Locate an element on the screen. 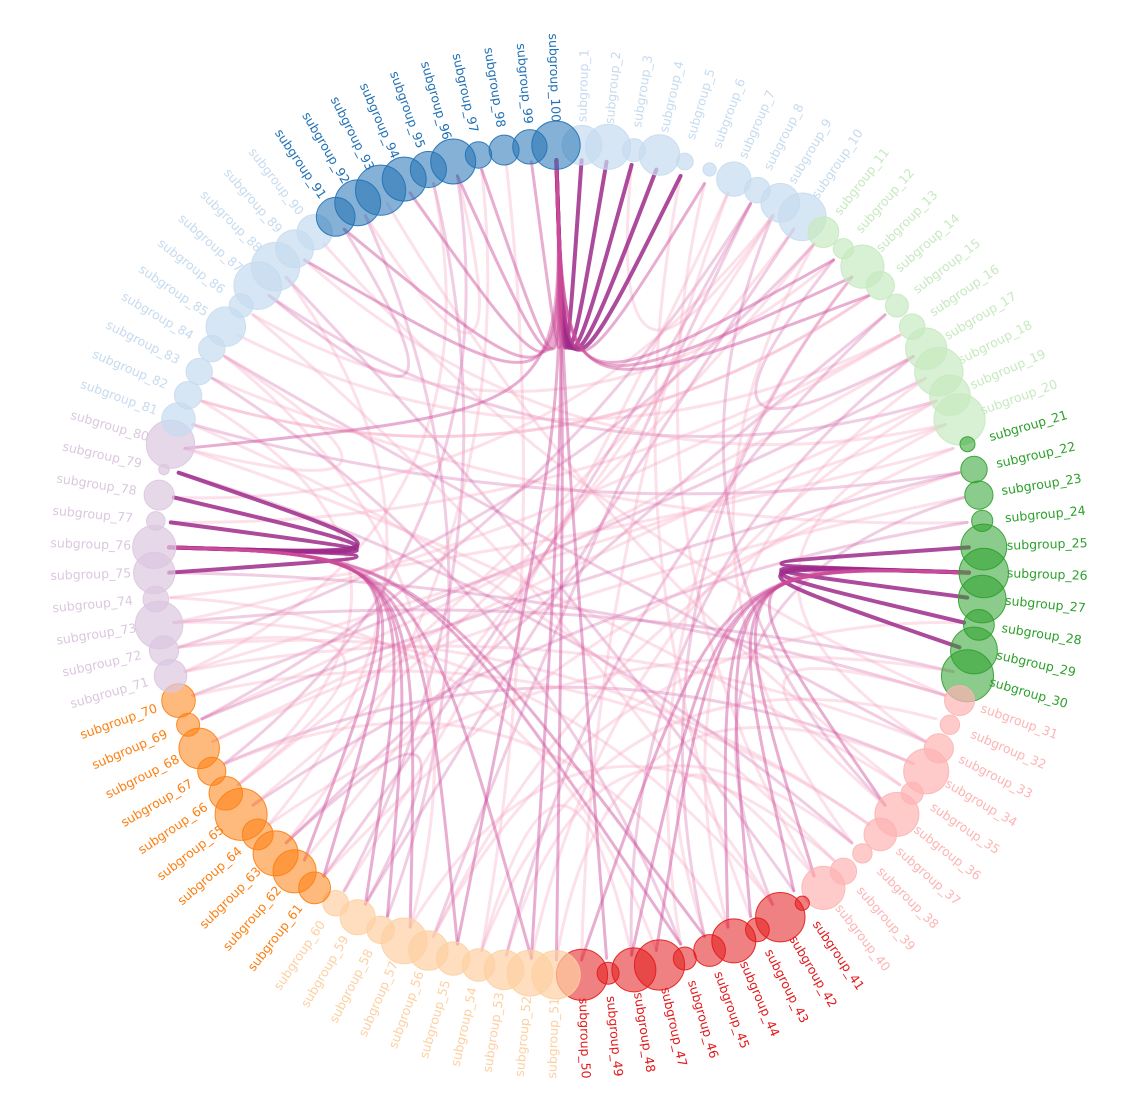  label-subgroup_5: subgroup_5 is located at coordinates (700, 104).